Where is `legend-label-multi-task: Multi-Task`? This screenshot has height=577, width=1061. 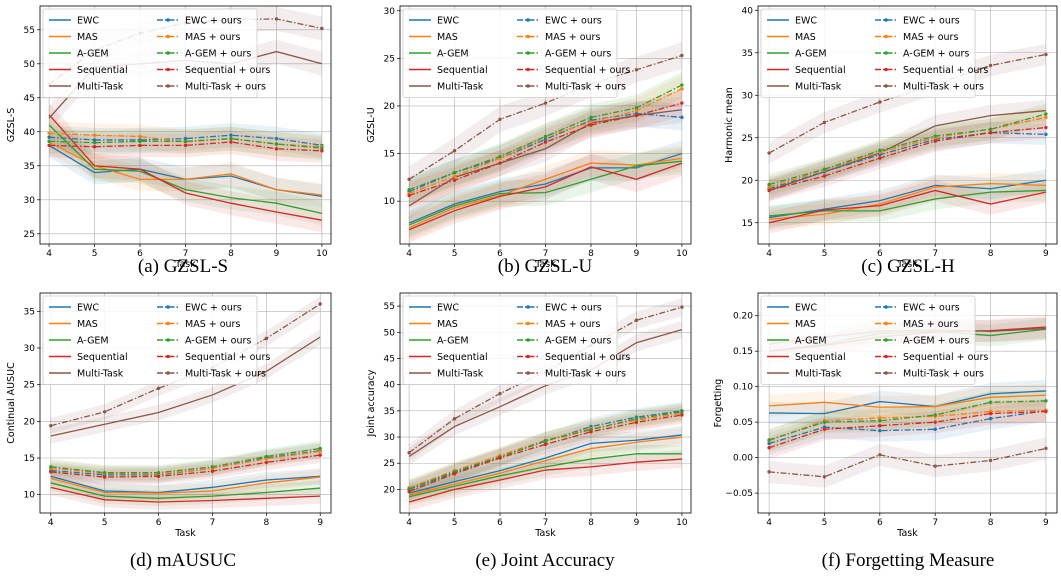 legend-label-multi-task: Multi-Task is located at coordinates (460, 87).